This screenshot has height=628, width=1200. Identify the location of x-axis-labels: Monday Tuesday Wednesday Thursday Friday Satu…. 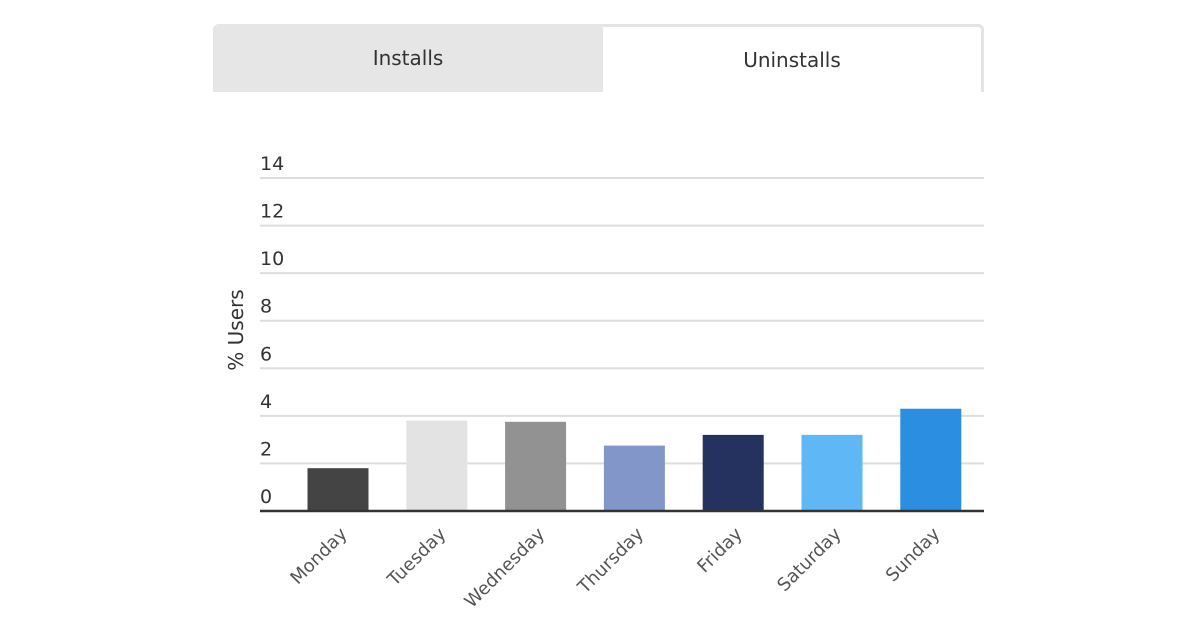
(615, 567).